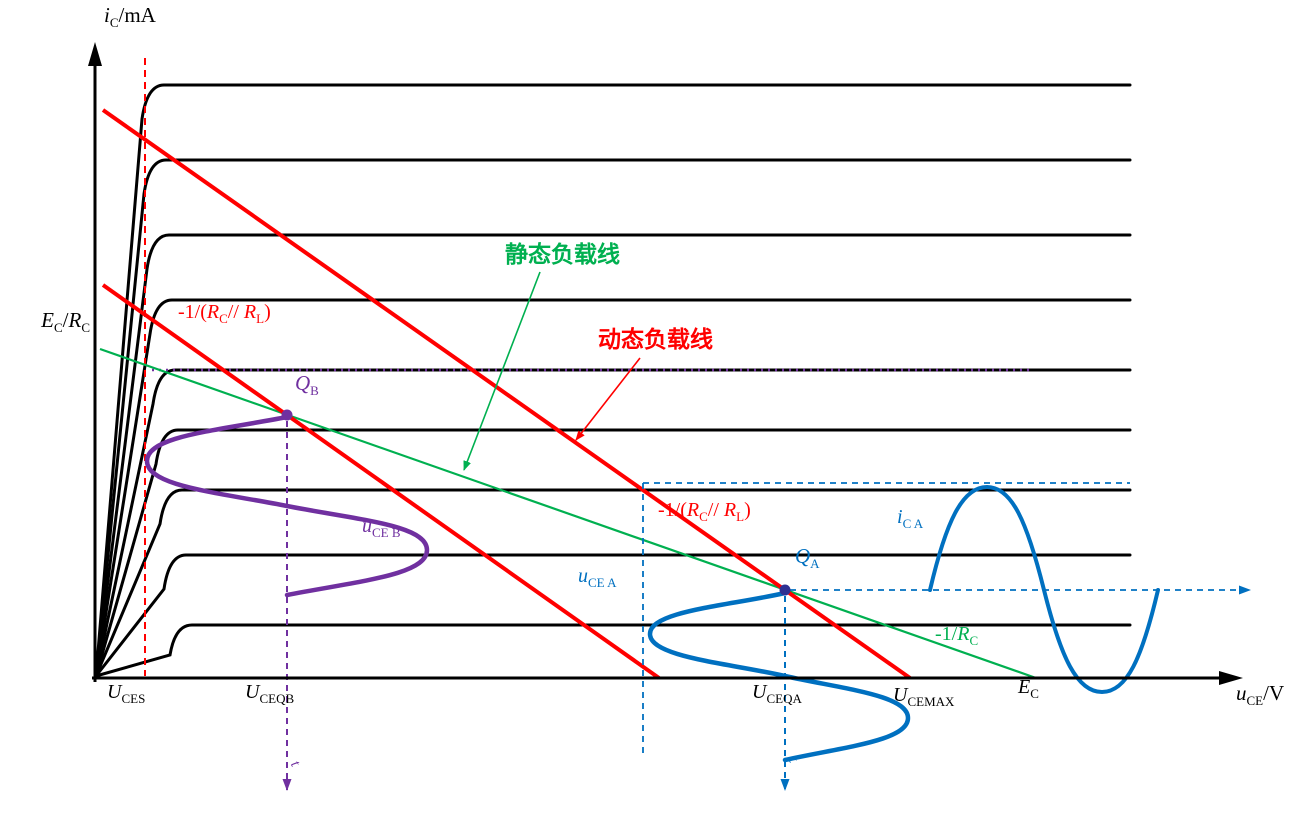  What do you see at coordinates (65, 321) in the screenshot?
I see `ec-rc-mark: EC/RC` at bounding box center [65, 321].